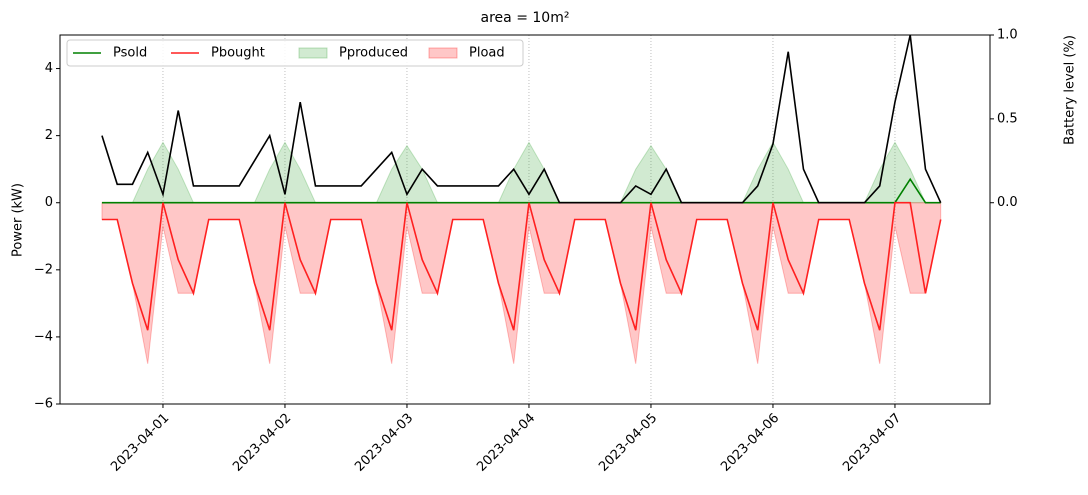  I want to click on x-tick-label: 2023-04-05, so click(628, 443).